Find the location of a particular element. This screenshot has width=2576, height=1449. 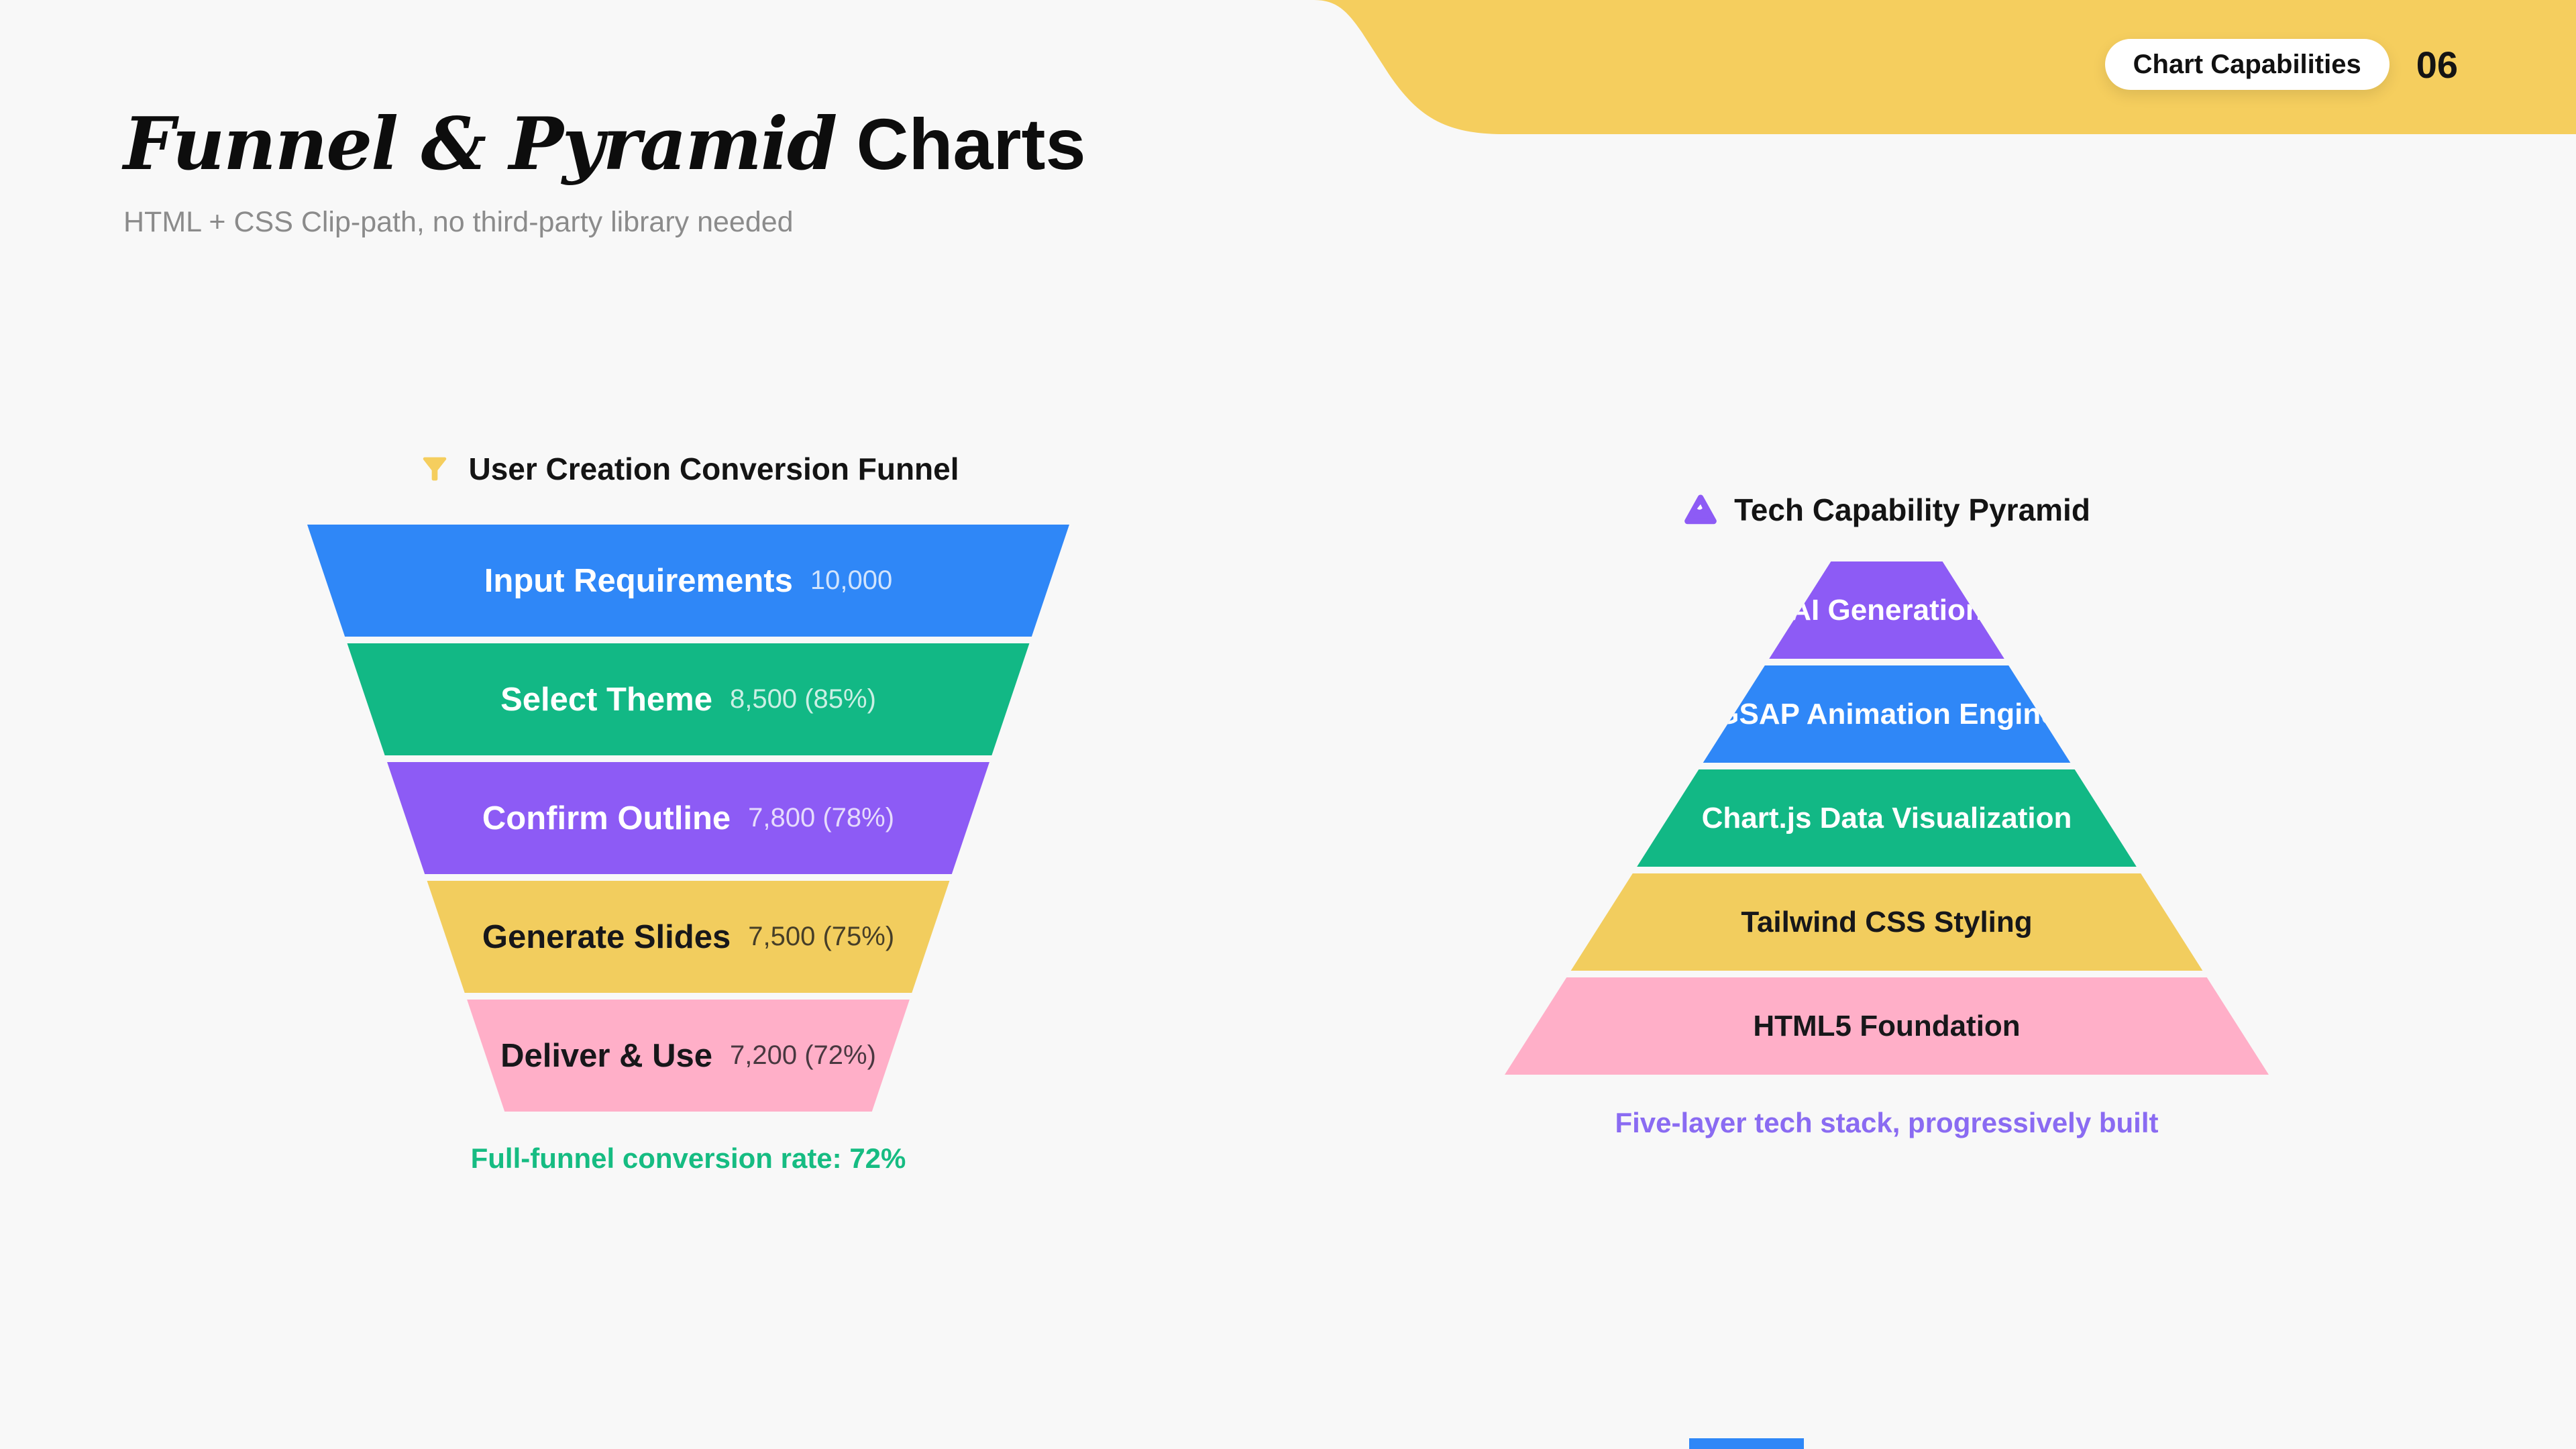

funnel-stage-value: 7,800 (78%) is located at coordinates (821, 818).